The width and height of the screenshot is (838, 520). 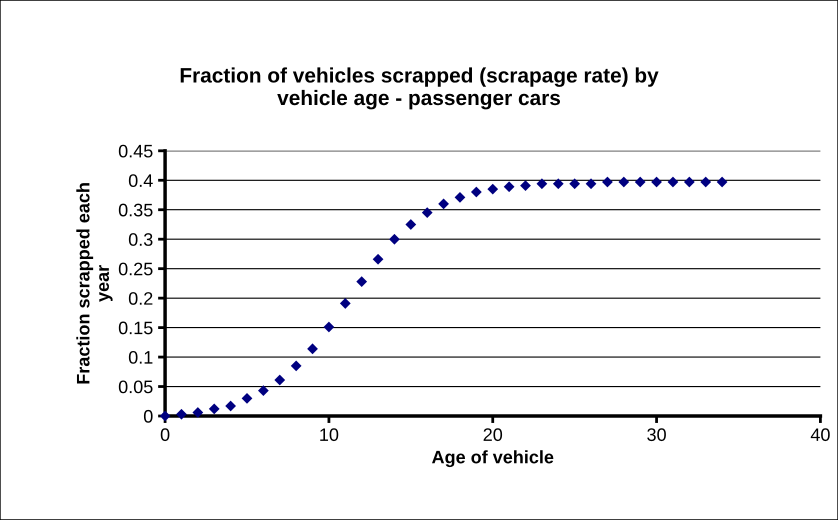 I want to click on y-tick-label: 0.25, so click(x=135, y=269).